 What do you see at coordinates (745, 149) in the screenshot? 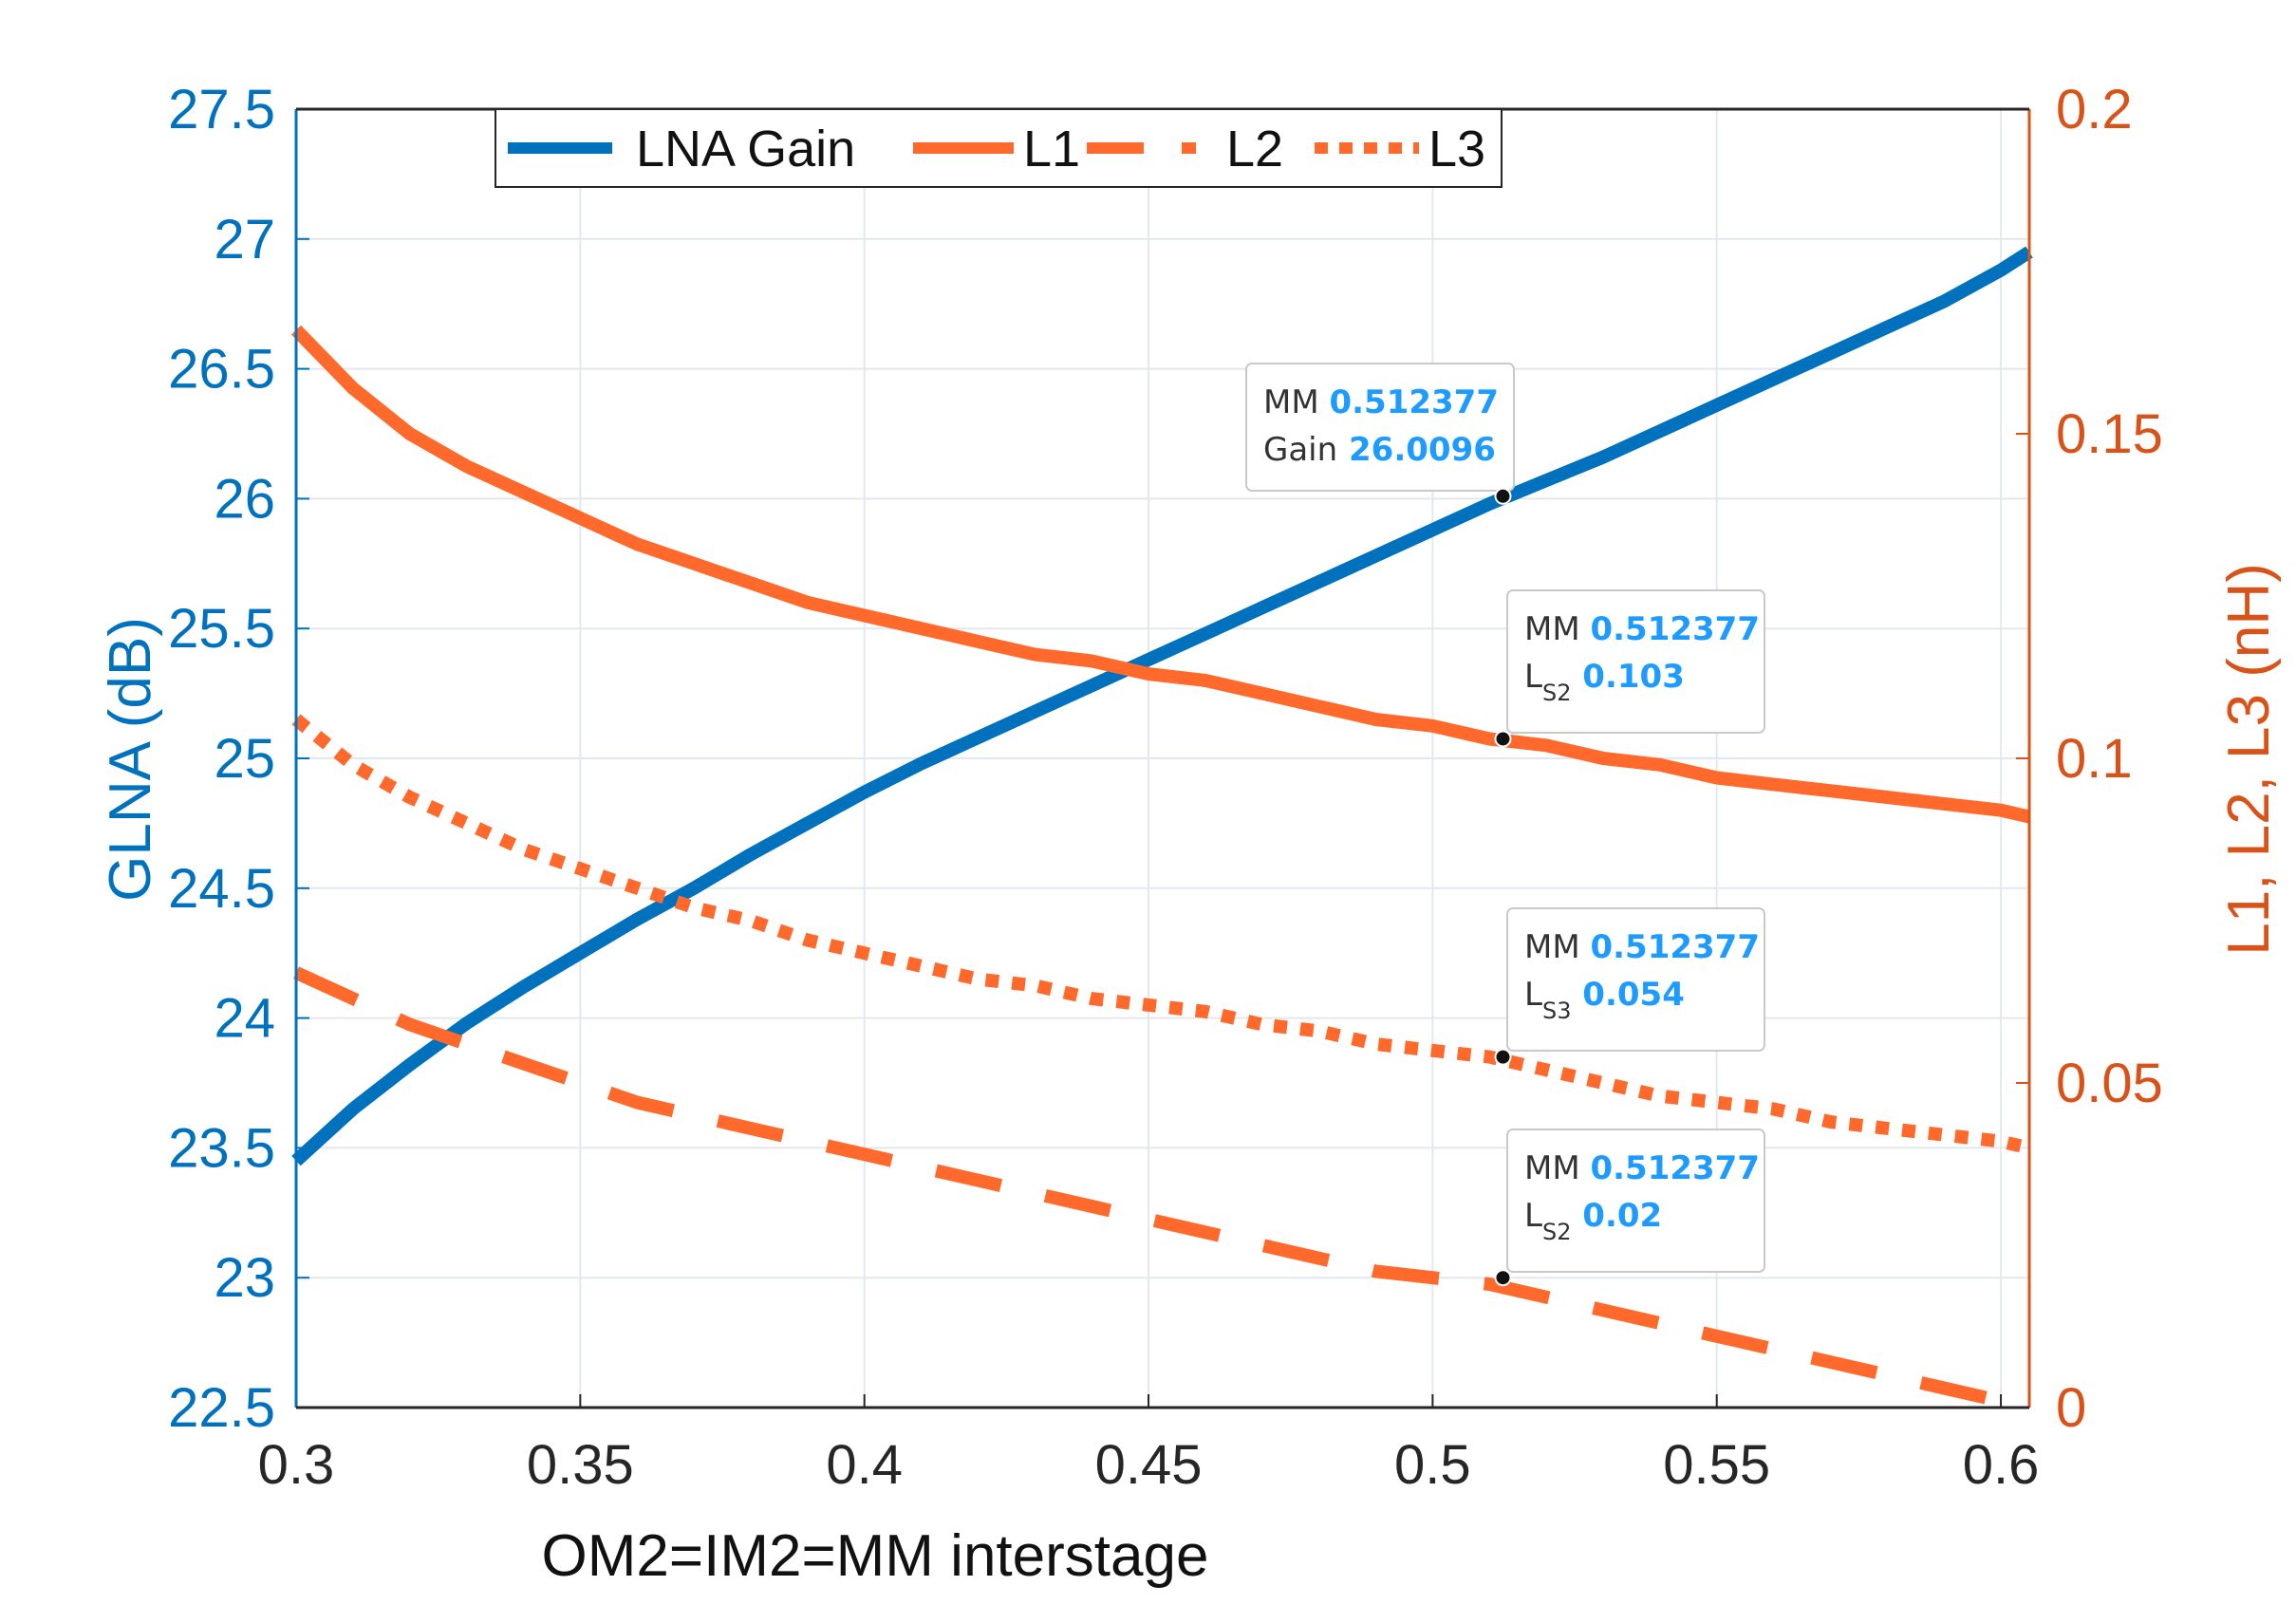
I see `legend-label: LNA Gain` at bounding box center [745, 149].